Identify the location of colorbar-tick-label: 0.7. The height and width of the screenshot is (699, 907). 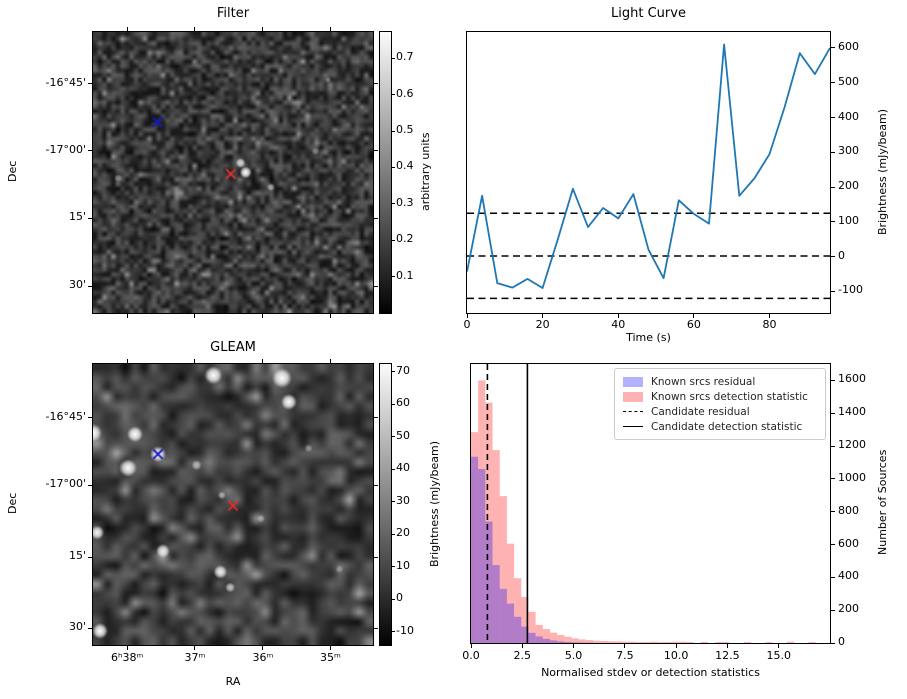
(405, 57).